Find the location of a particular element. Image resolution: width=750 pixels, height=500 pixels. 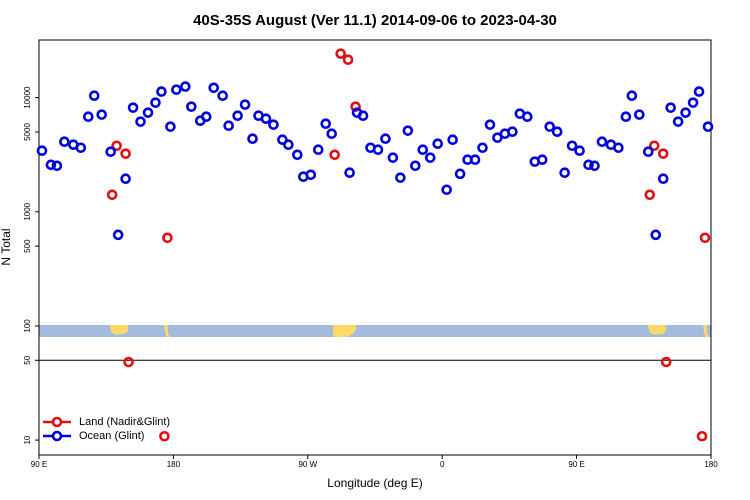

x-axis-label: Longitude (deg E) is located at coordinates (374, 483).